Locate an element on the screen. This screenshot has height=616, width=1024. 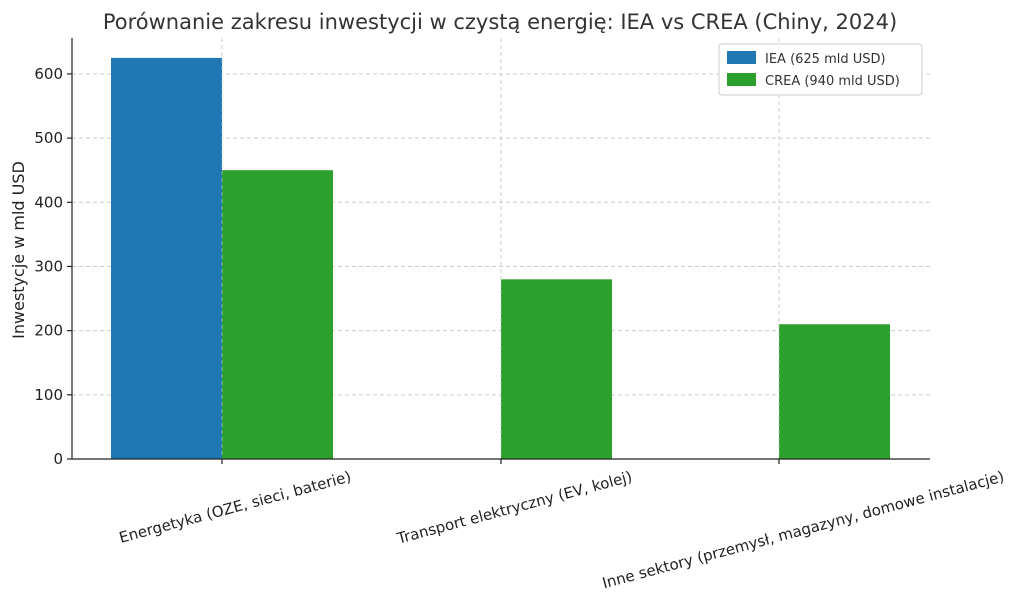
legend-label: IEA (625 mld USD) is located at coordinates (825, 59).